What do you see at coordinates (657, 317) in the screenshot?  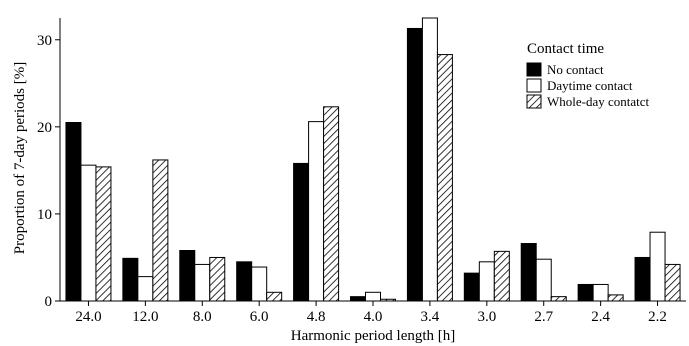 I see `x-tick-label: 2.2` at bounding box center [657, 317].